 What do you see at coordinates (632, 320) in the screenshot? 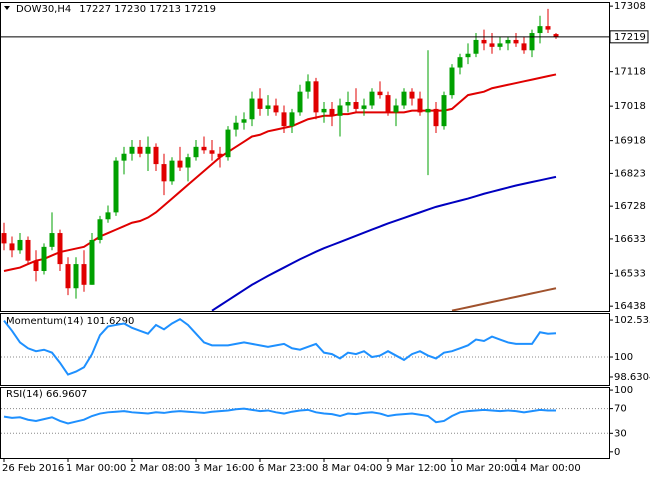
I see `y-tick-label: 102.5358` at bounding box center [632, 320].